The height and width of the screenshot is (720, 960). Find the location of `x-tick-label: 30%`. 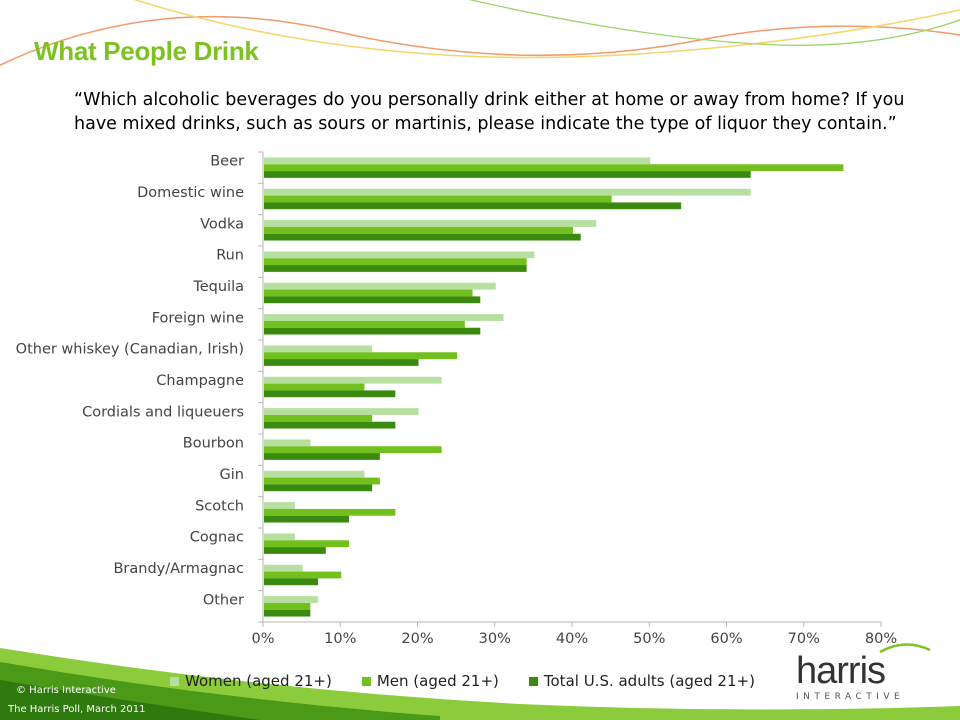

x-tick-label: 30% is located at coordinates (495, 639).